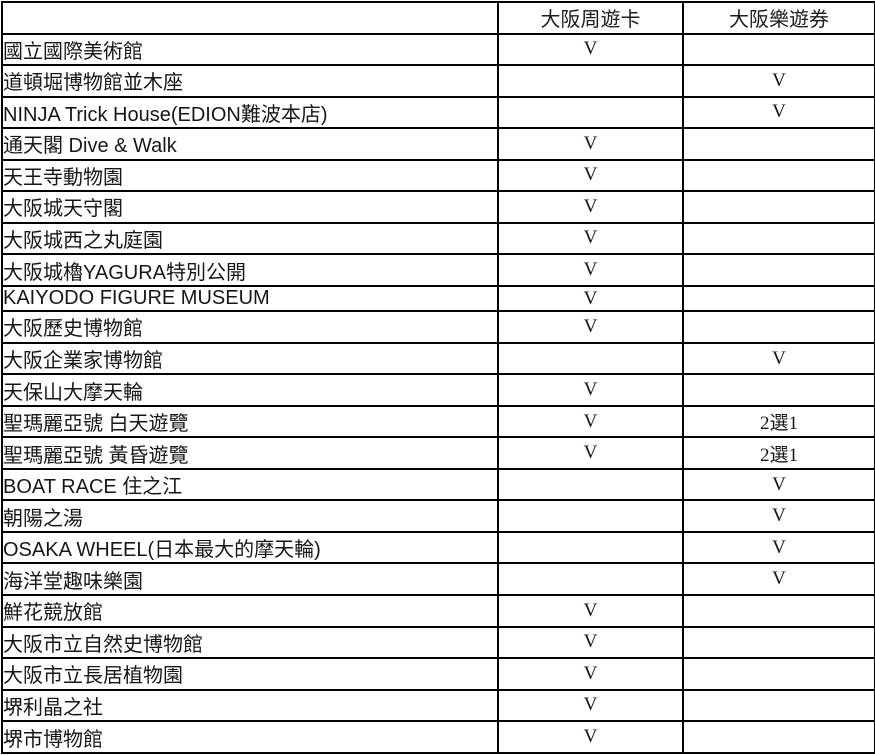 This screenshot has height=755, width=875. Describe the element at coordinates (250, 270) in the screenshot. I see `attraction-name: 大阪城櫓YAGURA特別公開` at that location.